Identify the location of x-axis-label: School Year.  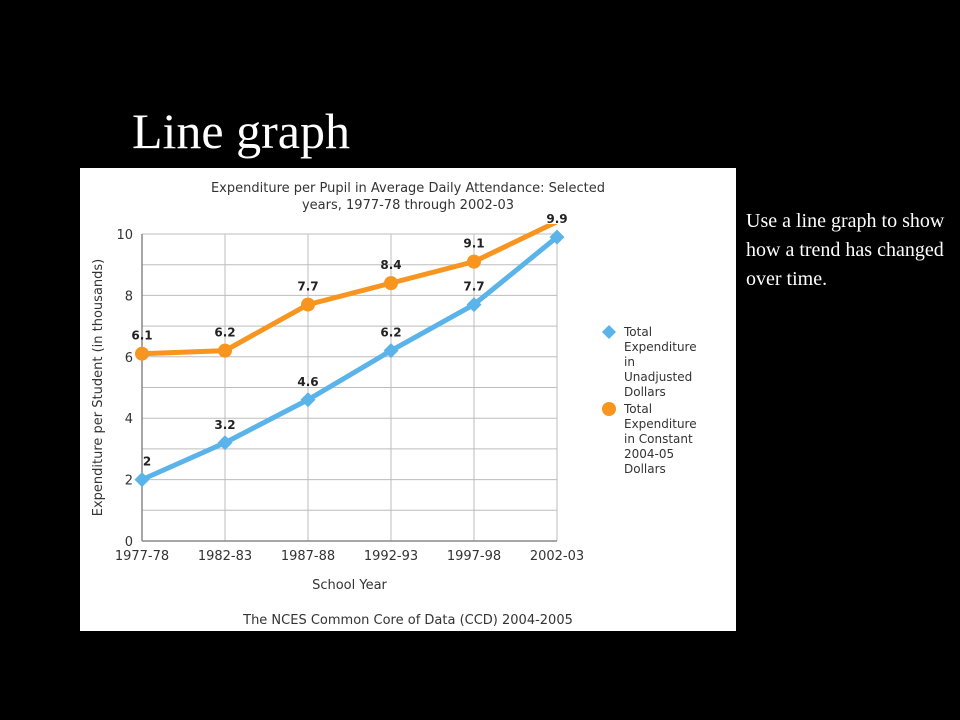
(349, 585).